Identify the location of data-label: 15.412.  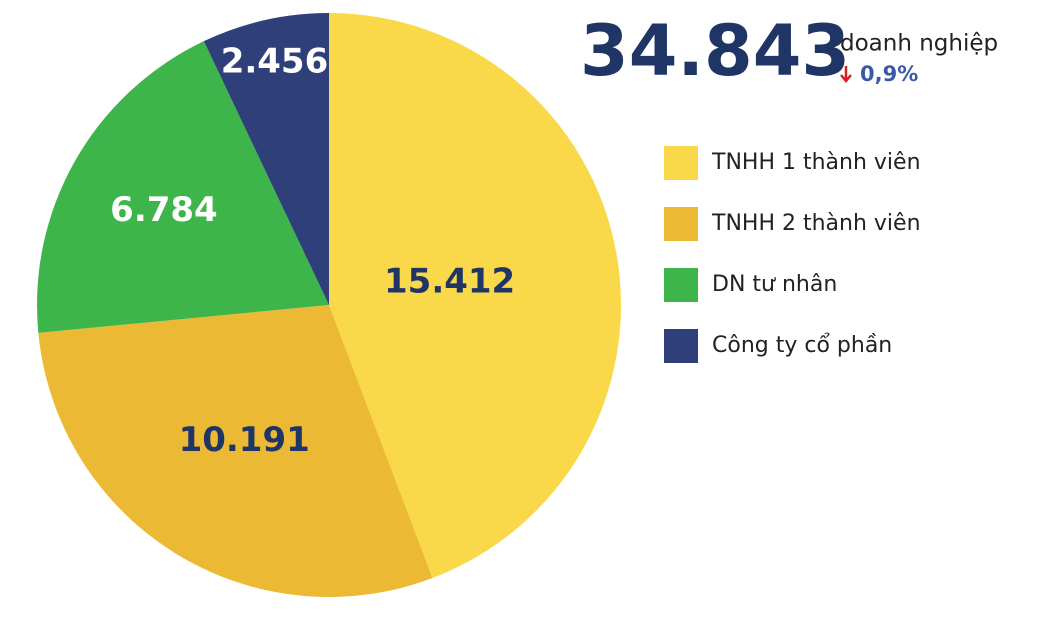
(449, 281).